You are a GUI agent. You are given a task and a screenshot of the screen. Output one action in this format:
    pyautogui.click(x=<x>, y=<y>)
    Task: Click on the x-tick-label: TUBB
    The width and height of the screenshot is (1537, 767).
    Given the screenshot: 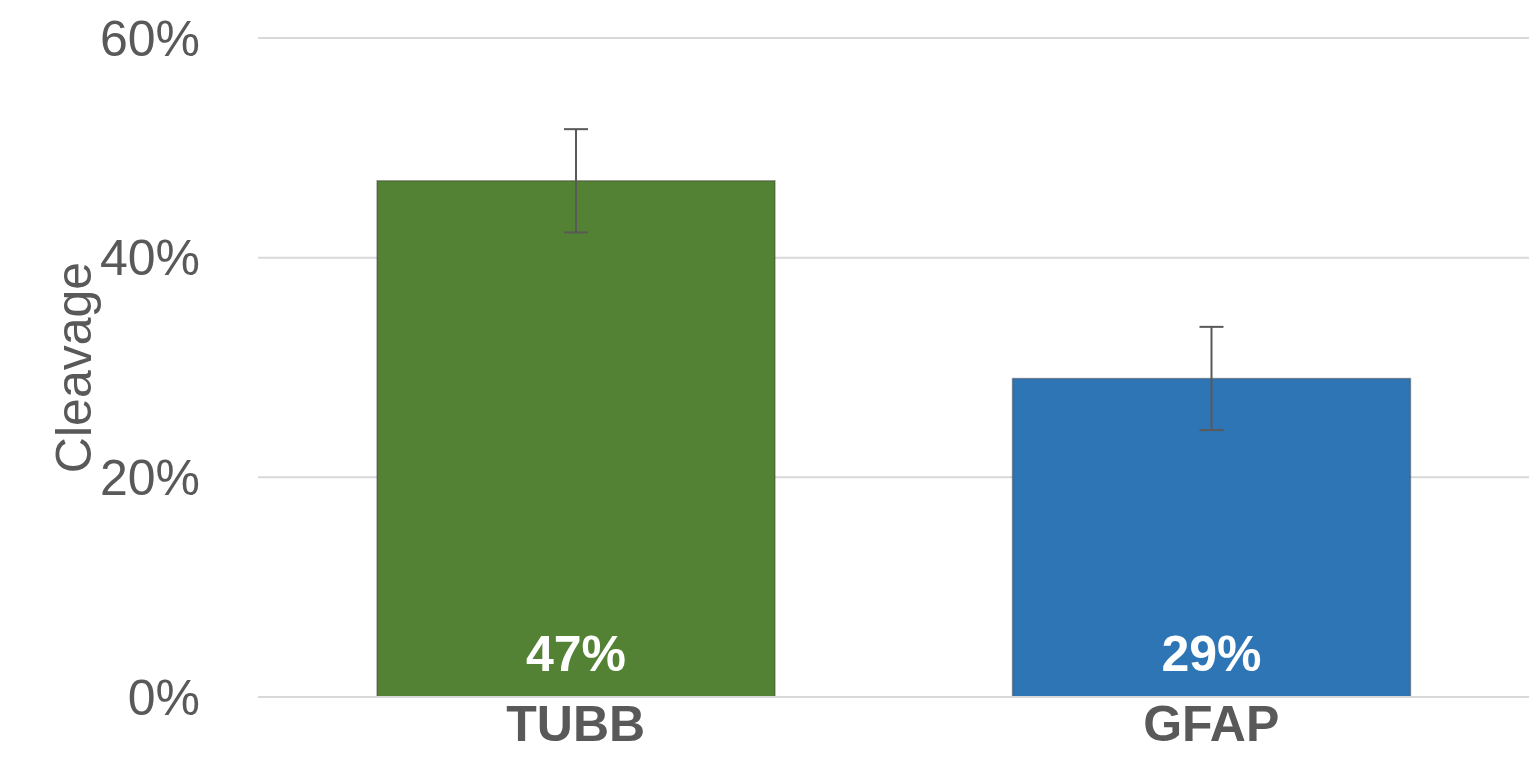 What is the action you would take?
    pyautogui.click(x=576, y=723)
    